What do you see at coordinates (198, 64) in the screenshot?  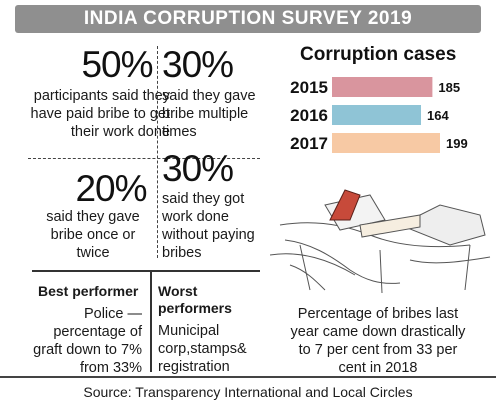 I see `stat-30a-value: 30%` at bounding box center [198, 64].